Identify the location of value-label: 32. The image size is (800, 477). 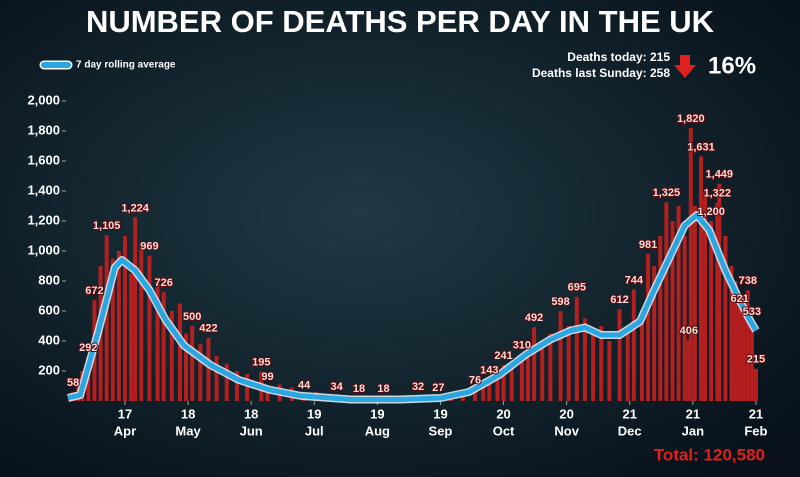
(418, 387).